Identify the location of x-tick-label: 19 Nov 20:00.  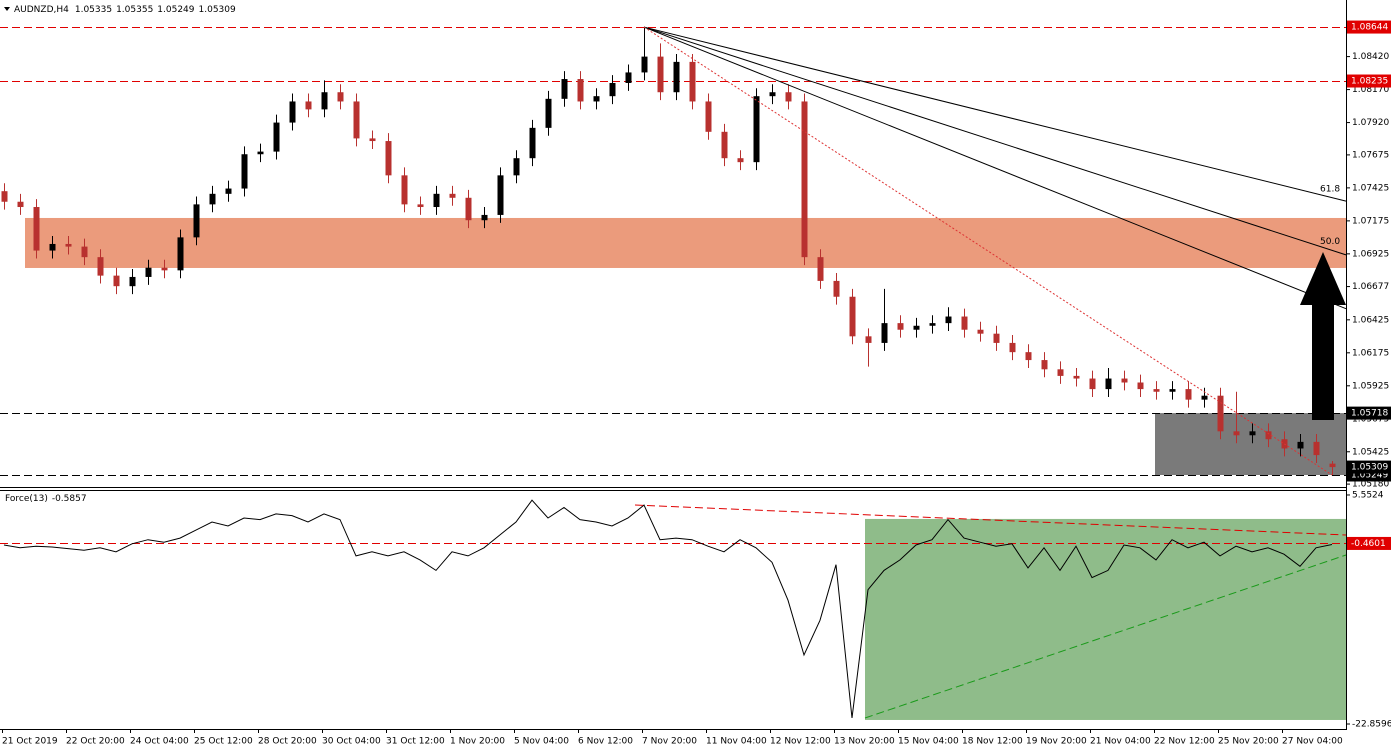
(1056, 742).